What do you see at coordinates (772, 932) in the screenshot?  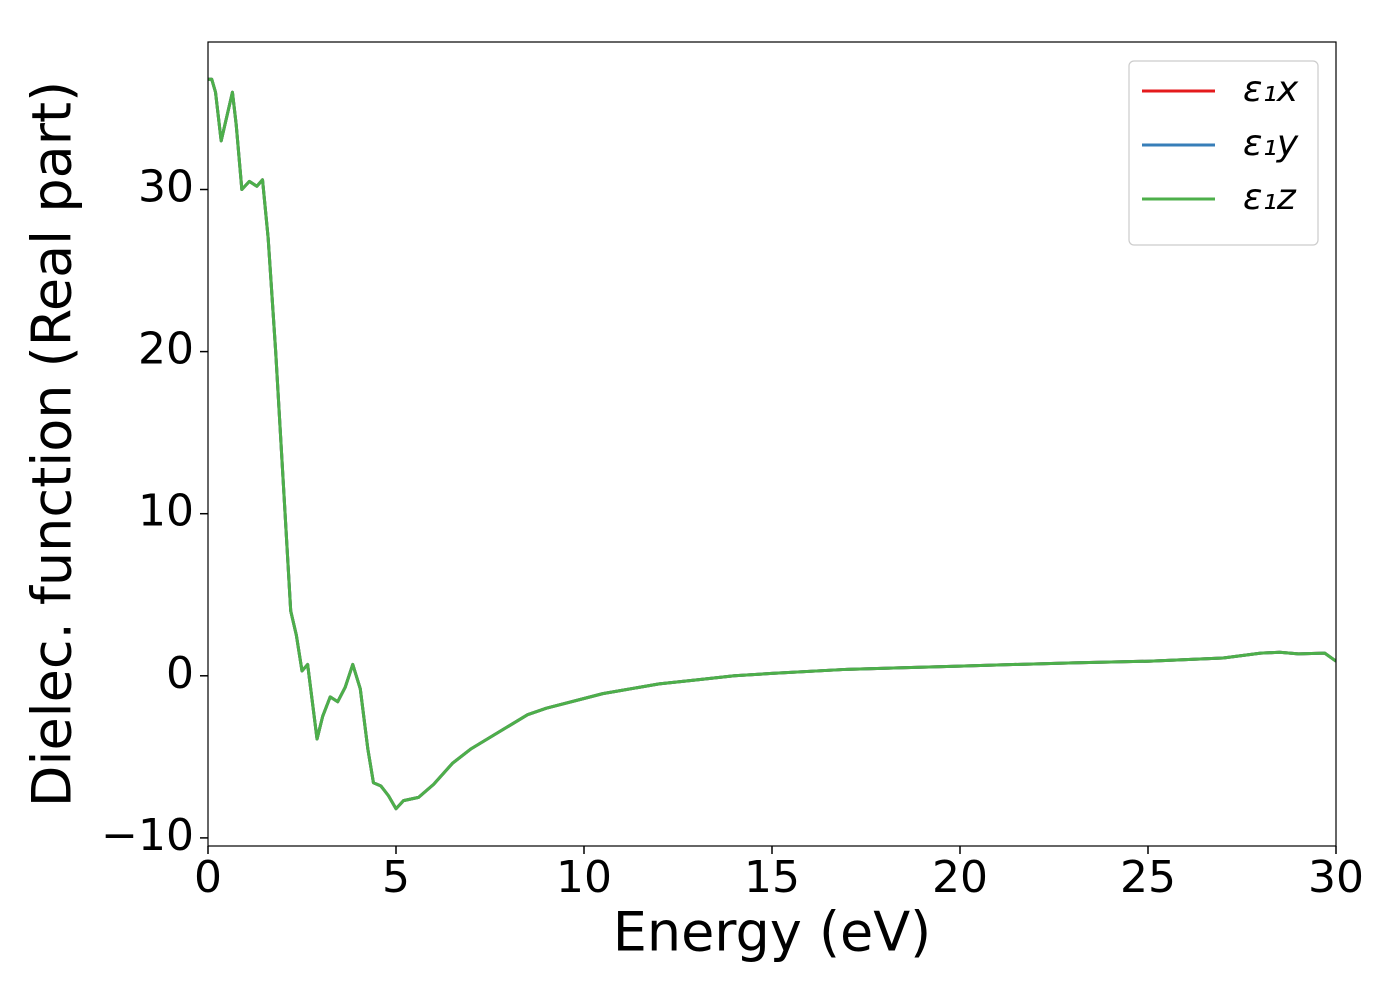 I see `x-axis-label: Energy (eV)` at bounding box center [772, 932].